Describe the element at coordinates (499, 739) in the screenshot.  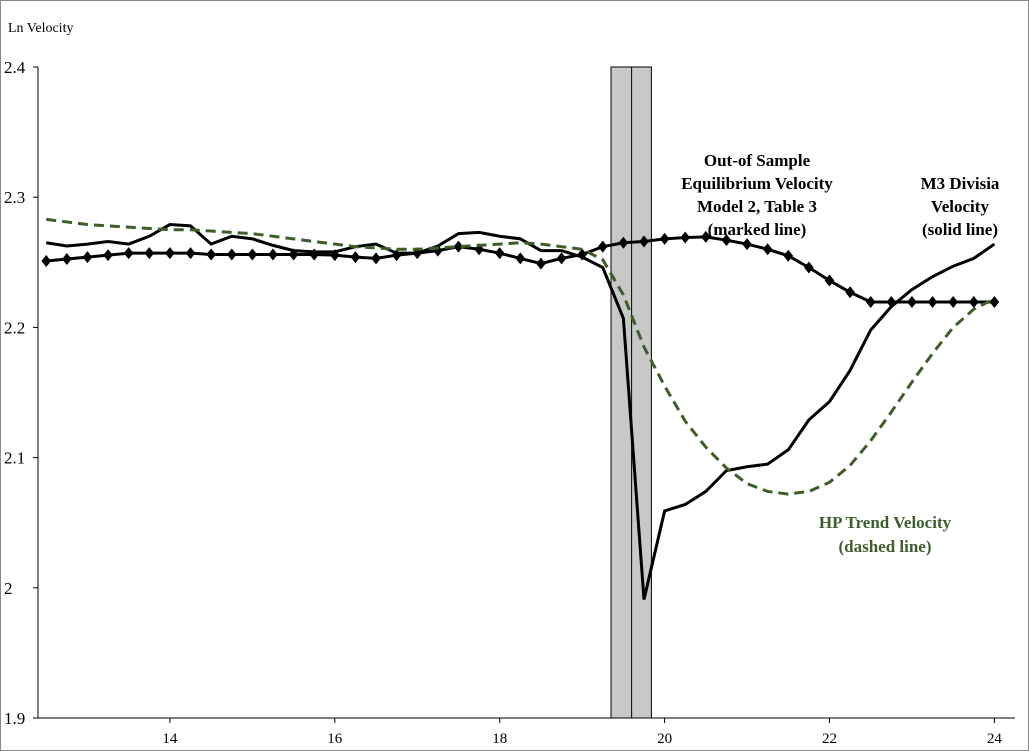
I see `x-tick-label: 18` at that location.